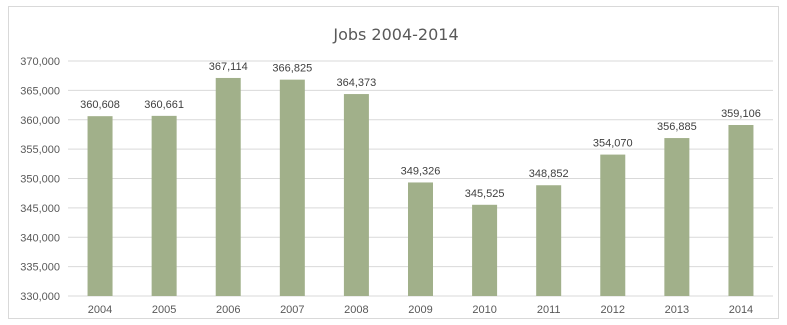  What do you see at coordinates (357, 83) in the screenshot?
I see `data-label: 364,373` at bounding box center [357, 83].